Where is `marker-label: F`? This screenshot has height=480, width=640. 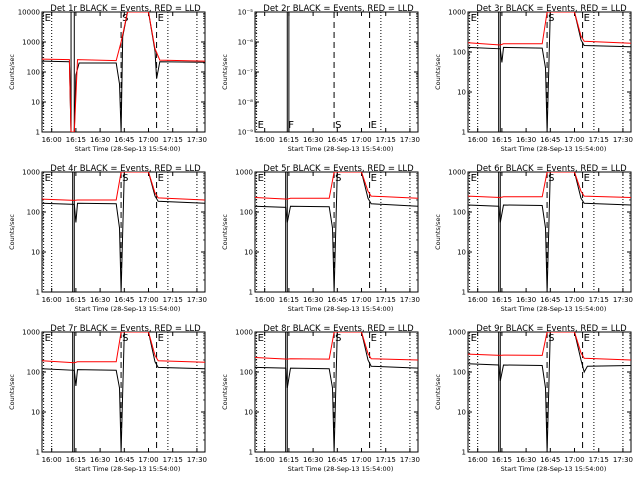 marker-label: F is located at coordinates (291, 125).